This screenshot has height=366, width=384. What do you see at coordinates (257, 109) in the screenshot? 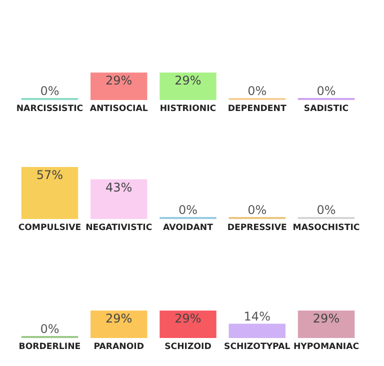
I see `x-tick-label: DEPENDENT` at bounding box center [257, 109].